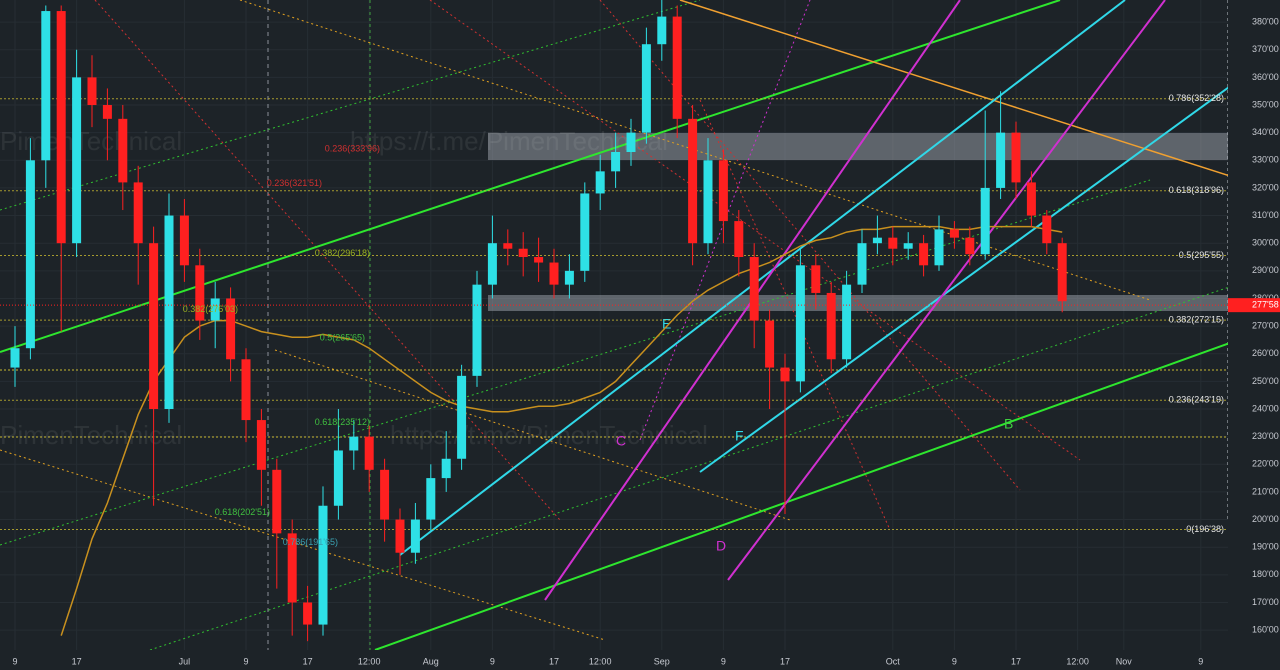  I want to click on x-tick-label: Oct, so click(893, 661).